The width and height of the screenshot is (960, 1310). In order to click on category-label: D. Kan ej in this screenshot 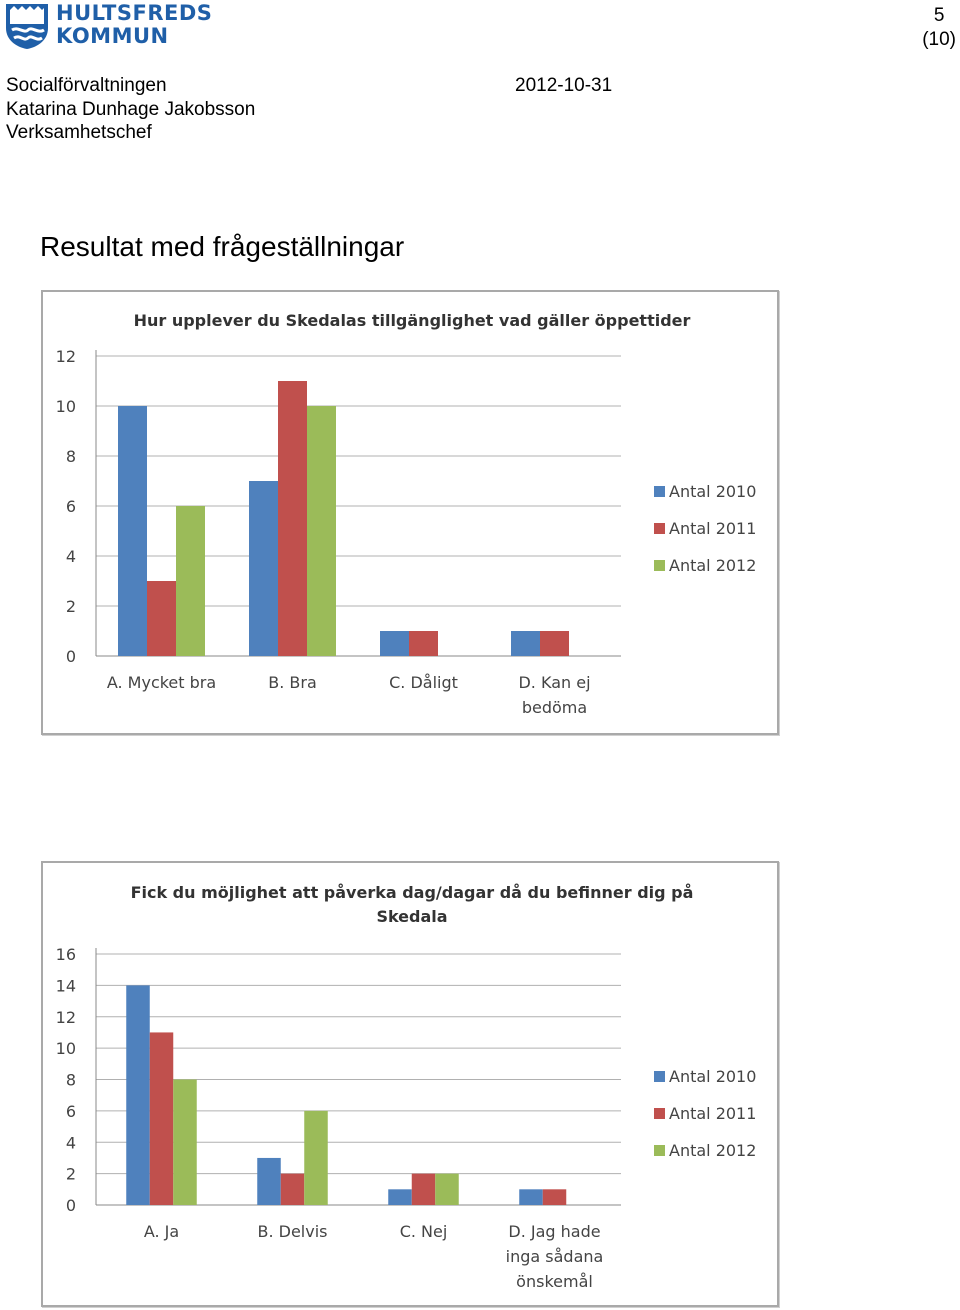, I will do `click(554, 682)`.